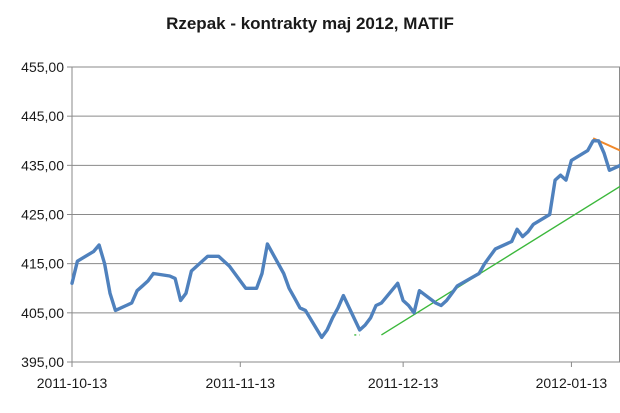 Image resolution: width=620 pixels, height=413 pixels. What do you see at coordinates (42, 264) in the screenshot?
I see `y-tick-label: 415,00` at bounding box center [42, 264].